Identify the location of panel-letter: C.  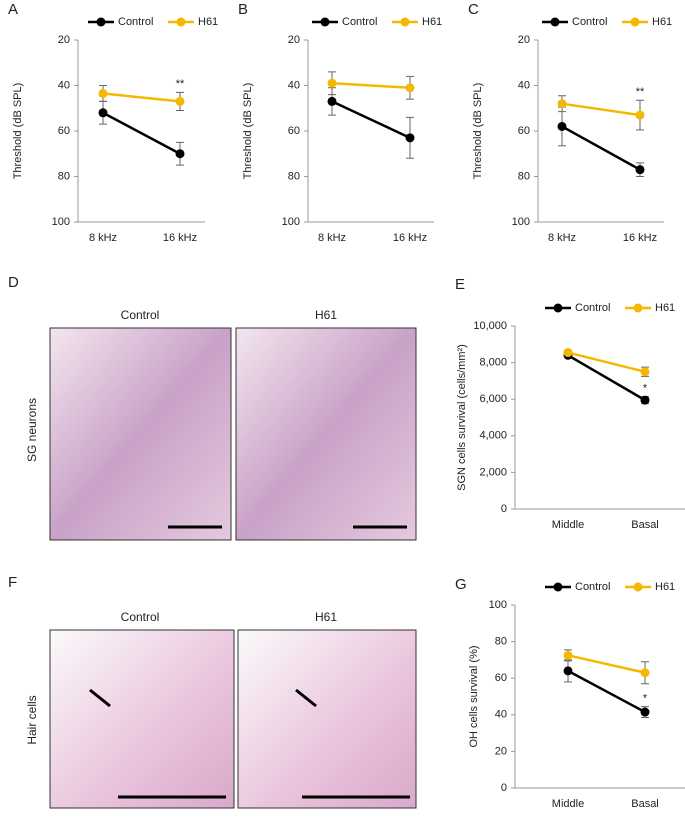
(473, 9).